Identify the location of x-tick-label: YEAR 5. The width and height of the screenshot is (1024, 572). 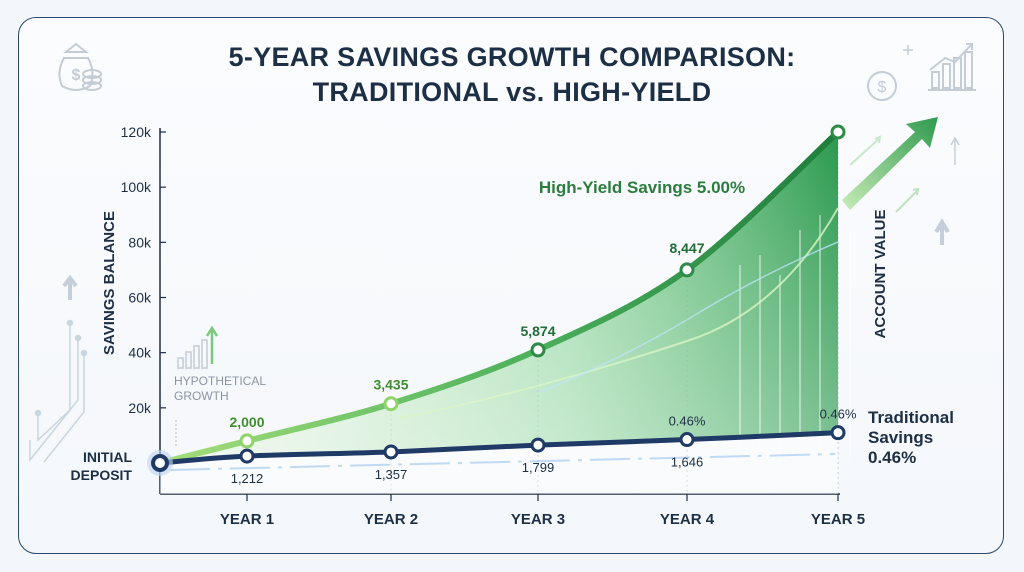
(838, 519).